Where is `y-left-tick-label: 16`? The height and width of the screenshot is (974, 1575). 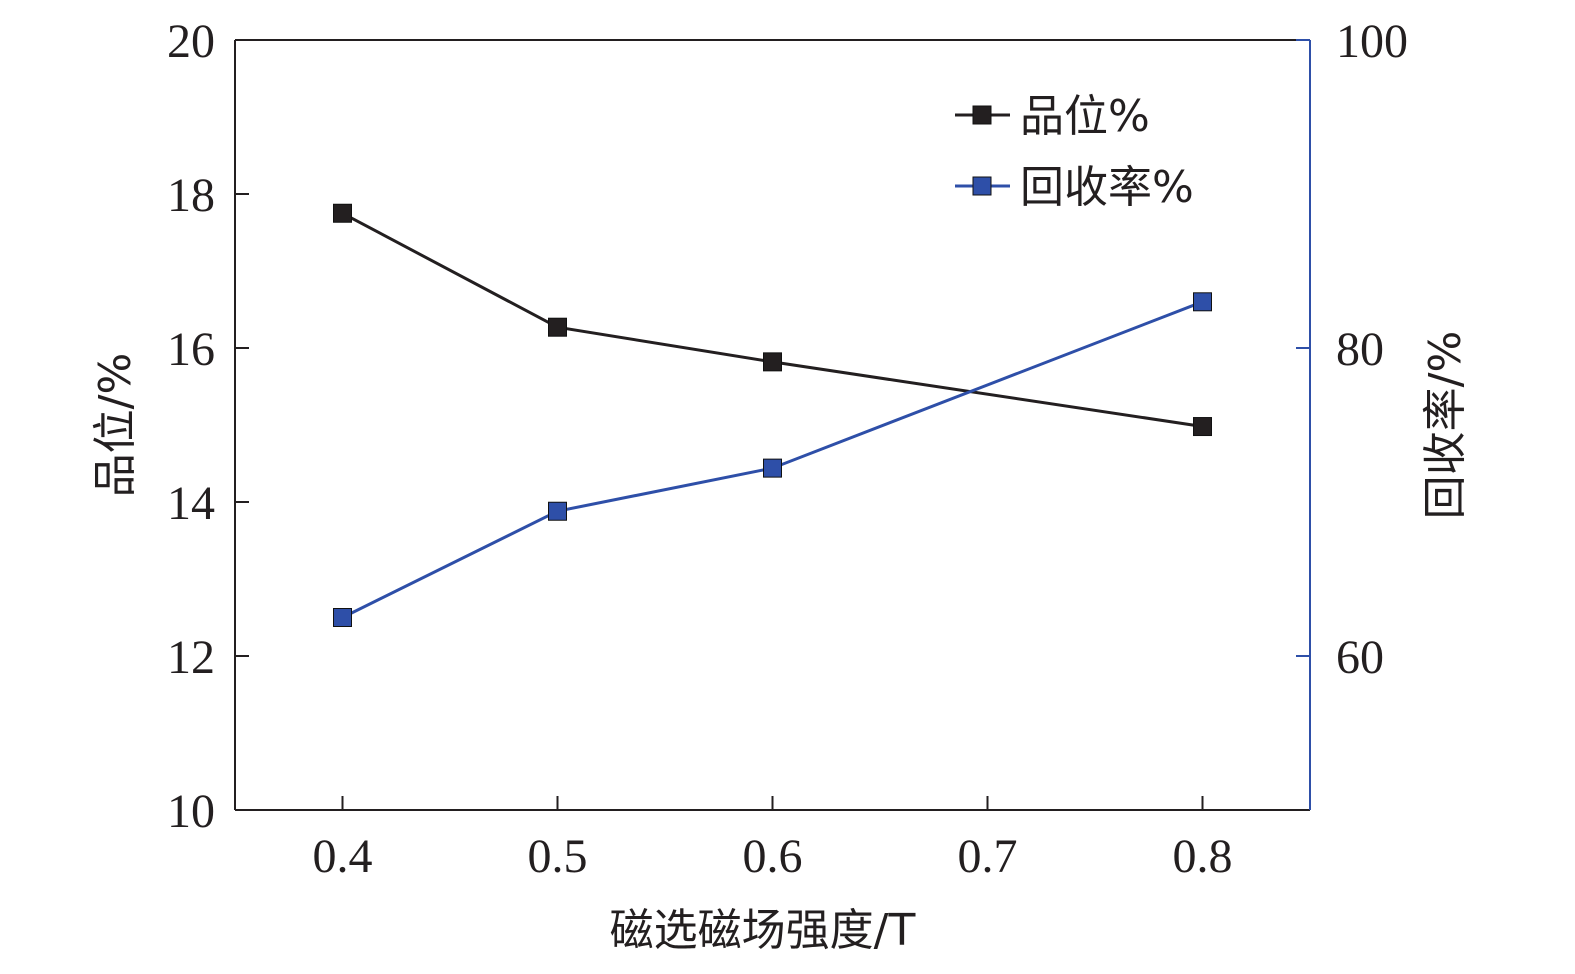
y-left-tick-label: 16 is located at coordinates (191, 349).